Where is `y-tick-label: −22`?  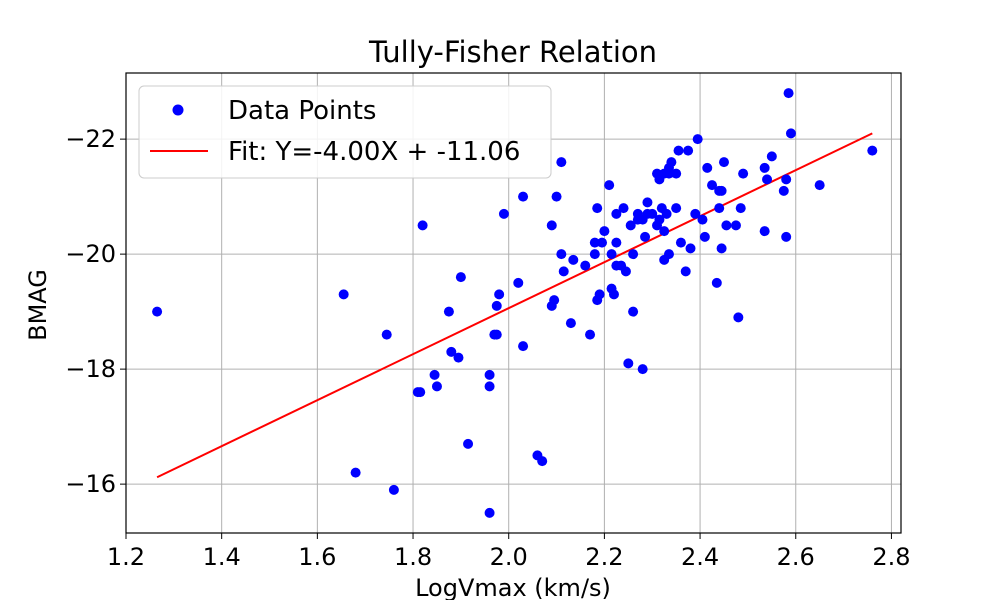 y-tick-label: −22 is located at coordinates (90, 139).